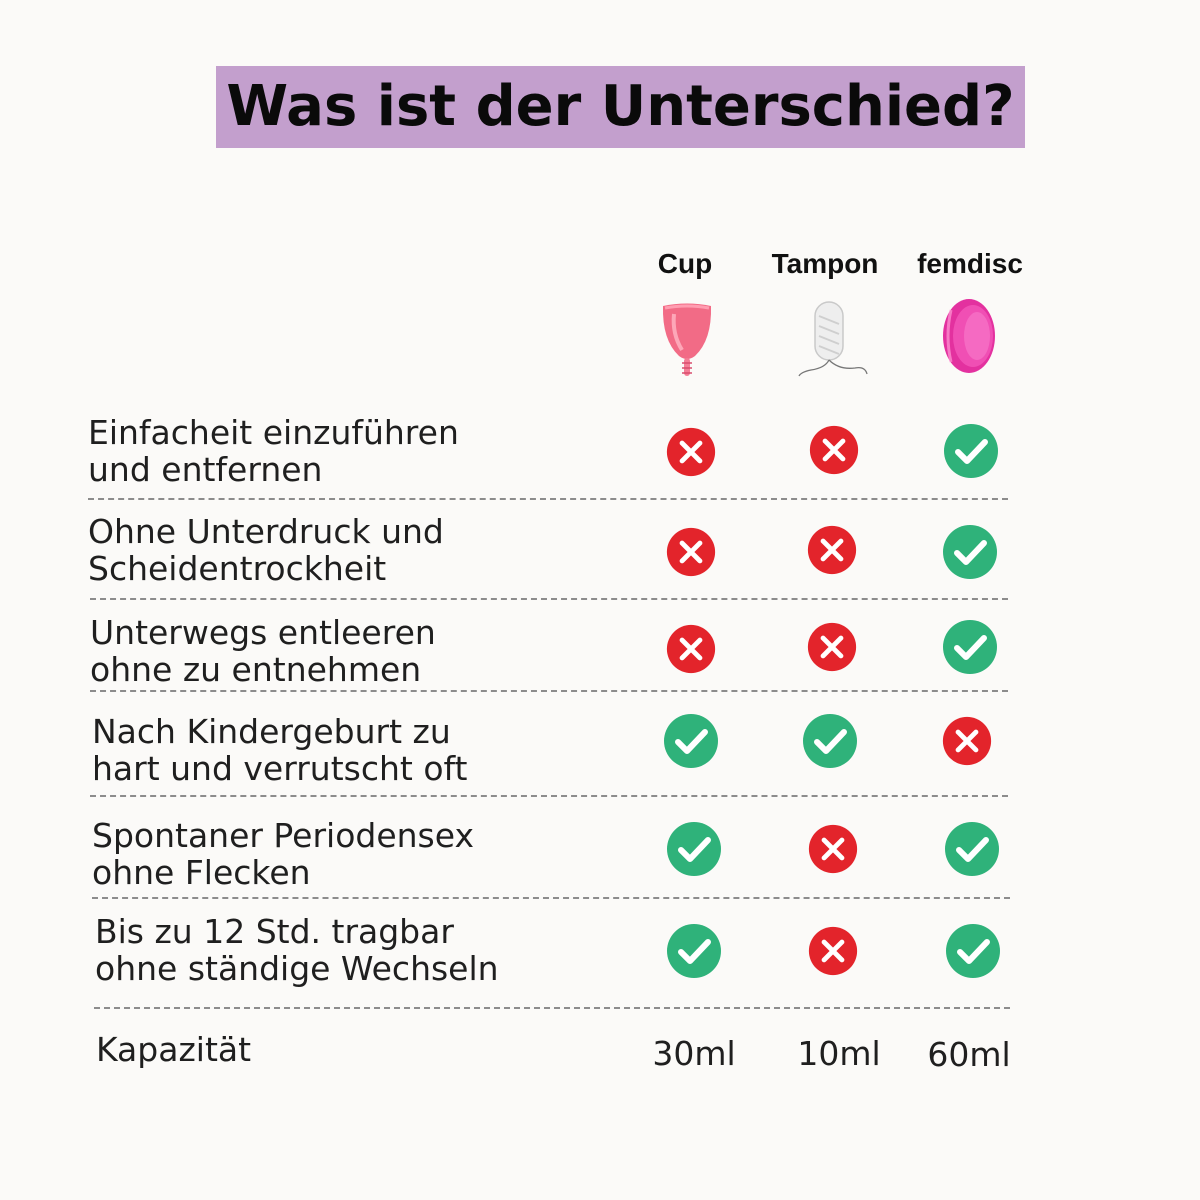 The image size is (1200, 1200). What do you see at coordinates (687, 339) in the screenshot?
I see `menstrual-cup-icon` at bounding box center [687, 339].